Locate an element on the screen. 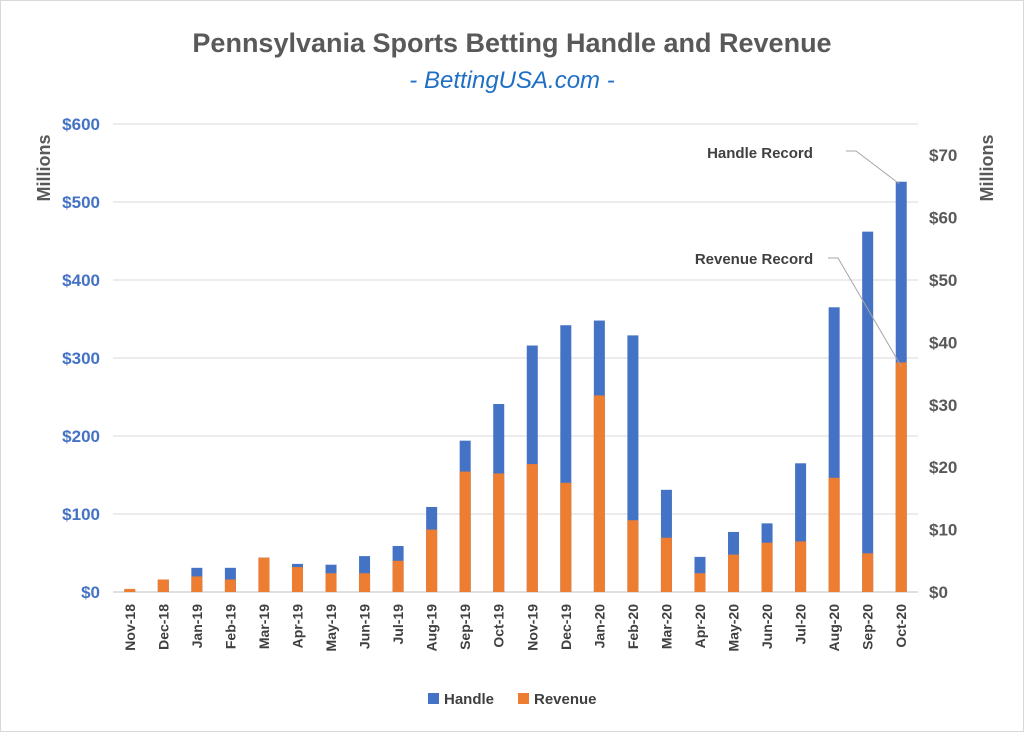 The width and height of the screenshot is (1024, 732). left-tick-label: $200 is located at coordinates (81, 436).